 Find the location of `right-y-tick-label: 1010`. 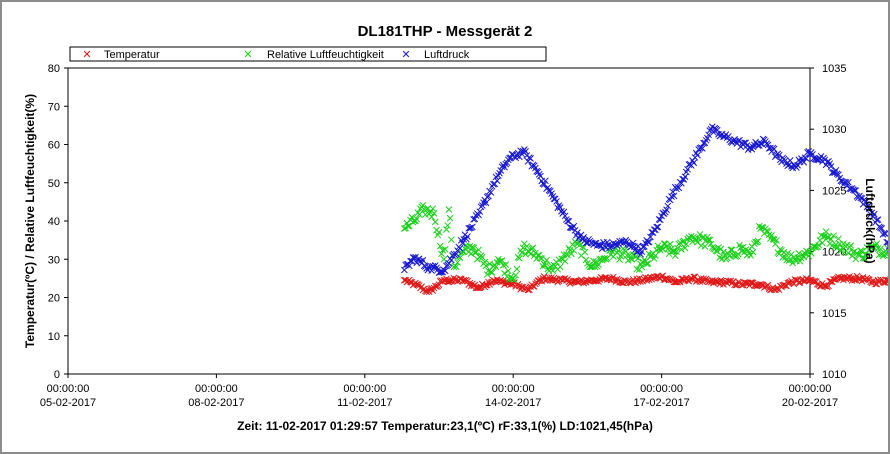

right-y-tick-label: 1010 is located at coordinates (834, 375).